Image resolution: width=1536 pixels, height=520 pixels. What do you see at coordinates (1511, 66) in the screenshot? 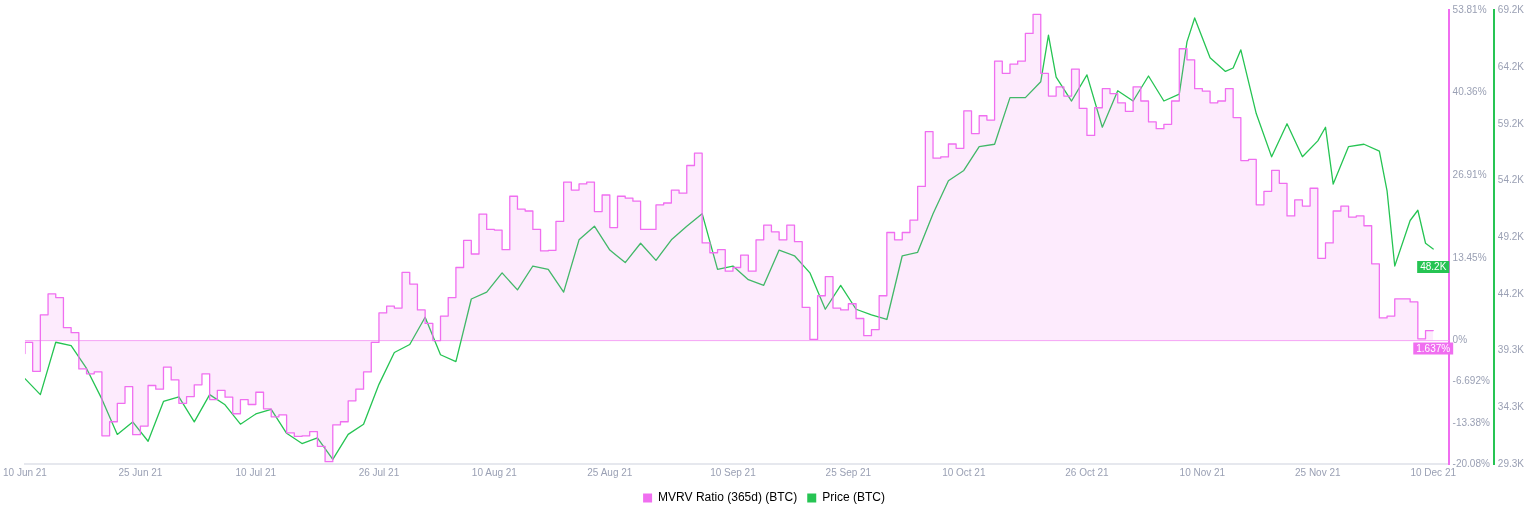
I see `y2-tick-label: 64.2K` at bounding box center [1511, 66].